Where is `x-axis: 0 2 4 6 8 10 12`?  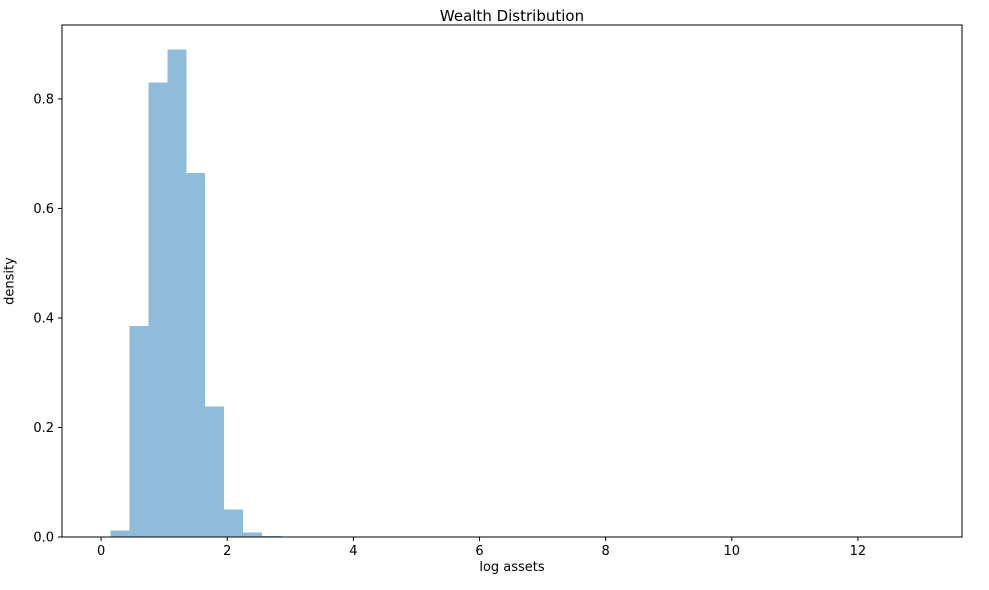 x-axis: 0 2 4 6 8 10 12 is located at coordinates (481, 548).